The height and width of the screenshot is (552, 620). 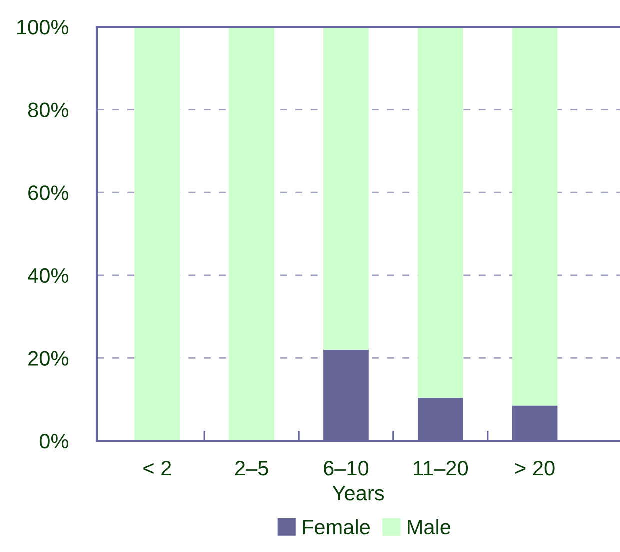 I want to click on y-tick-label: 60%, so click(x=48, y=193).